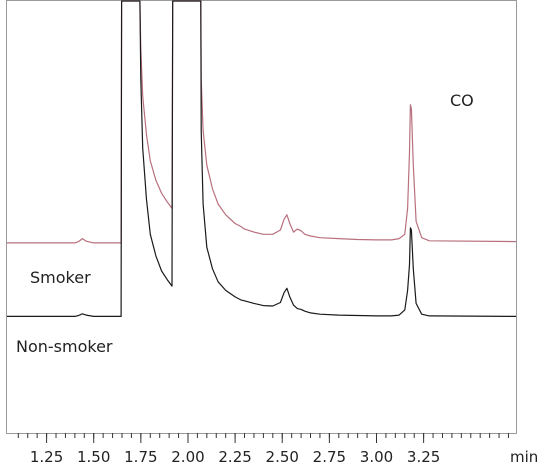  What do you see at coordinates (329, 457) in the screenshot?
I see `x-tick-label: 2.75` at bounding box center [329, 457].